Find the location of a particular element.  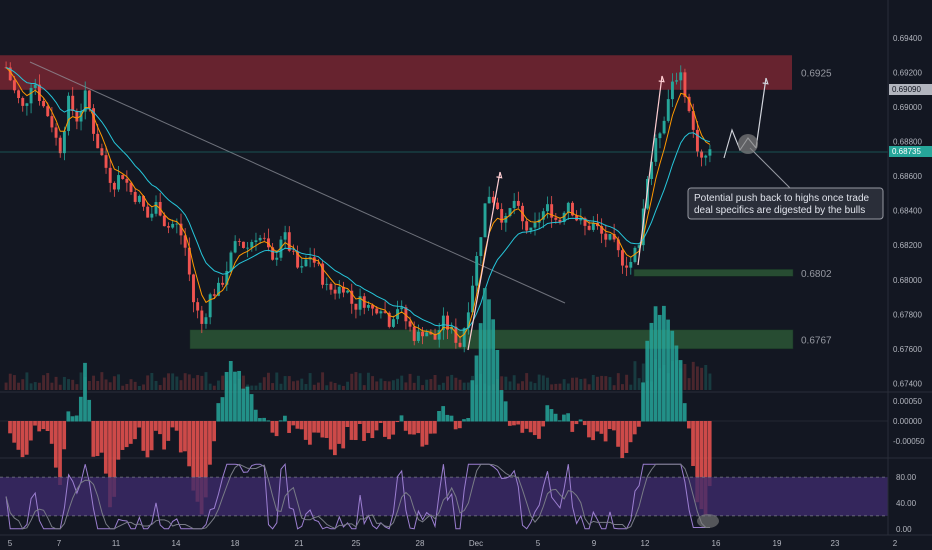

zone-support-minor is located at coordinates (713, 273).